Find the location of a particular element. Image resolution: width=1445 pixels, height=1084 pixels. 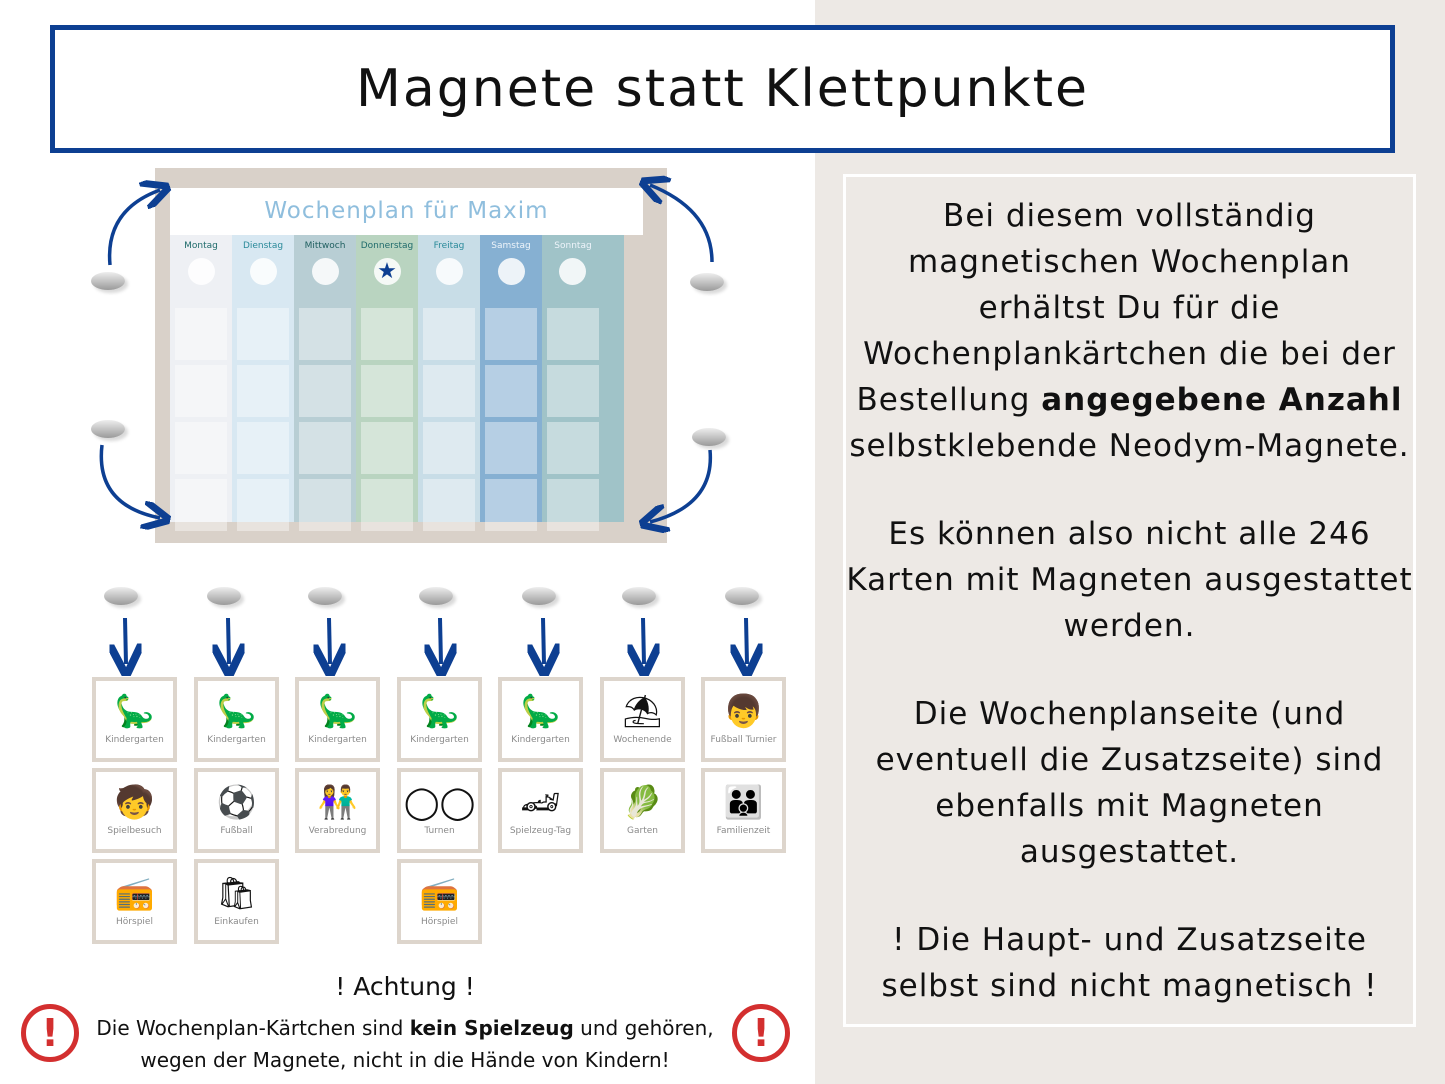

activity-card: ⚽ Fußball is located at coordinates (236, 810).